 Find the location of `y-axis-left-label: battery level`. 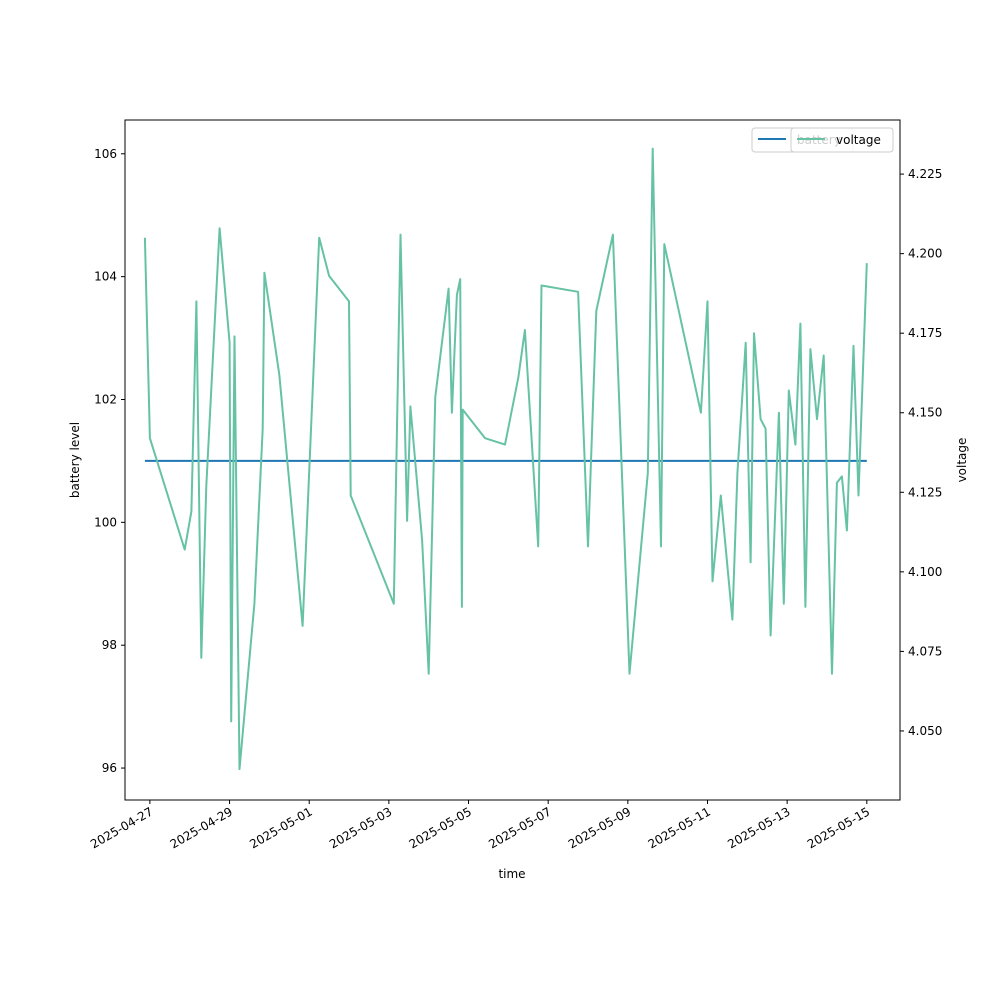

y-axis-left-label: battery level is located at coordinates (75, 460).